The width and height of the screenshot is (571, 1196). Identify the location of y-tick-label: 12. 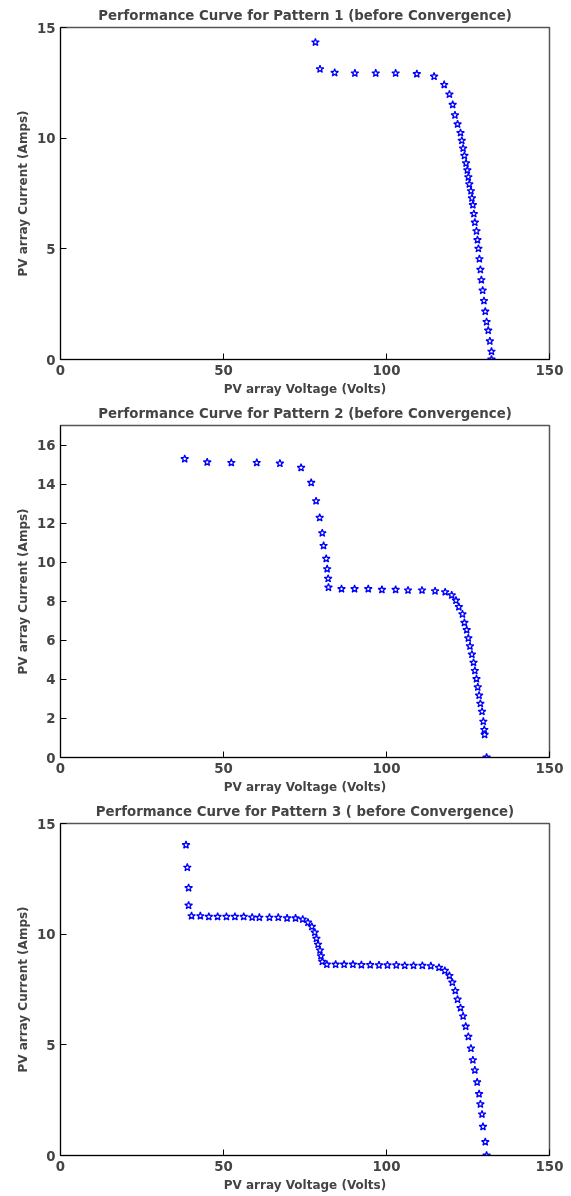
(46, 524).